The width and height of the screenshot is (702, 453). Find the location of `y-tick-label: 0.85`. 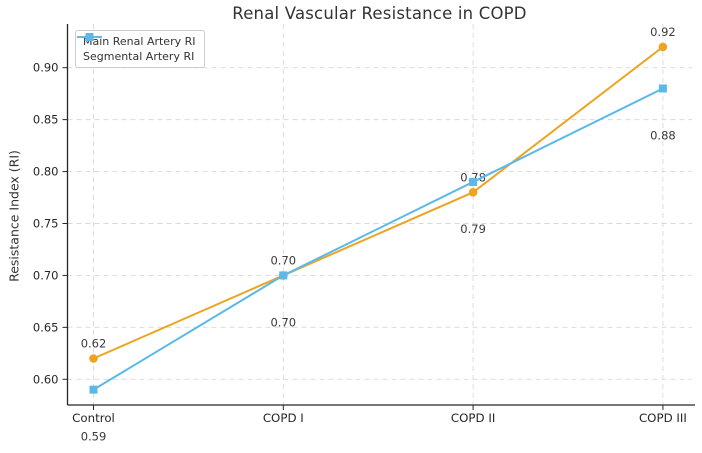

y-tick-label: 0.85 is located at coordinates (46, 120).